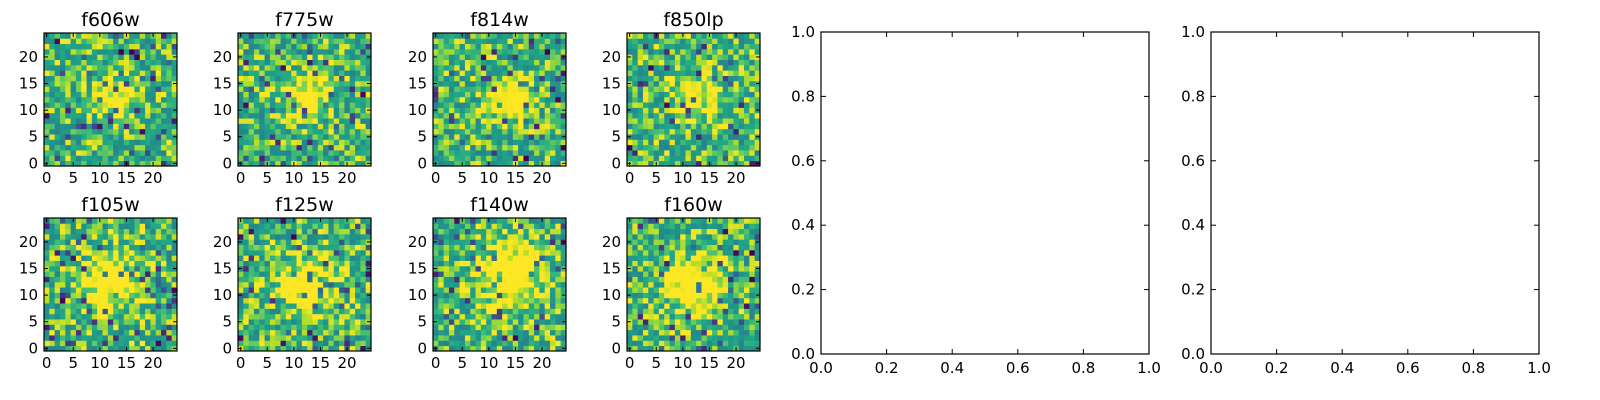 The image size is (1600, 400). I want to click on x-tick-label: 10, so click(99, 178).